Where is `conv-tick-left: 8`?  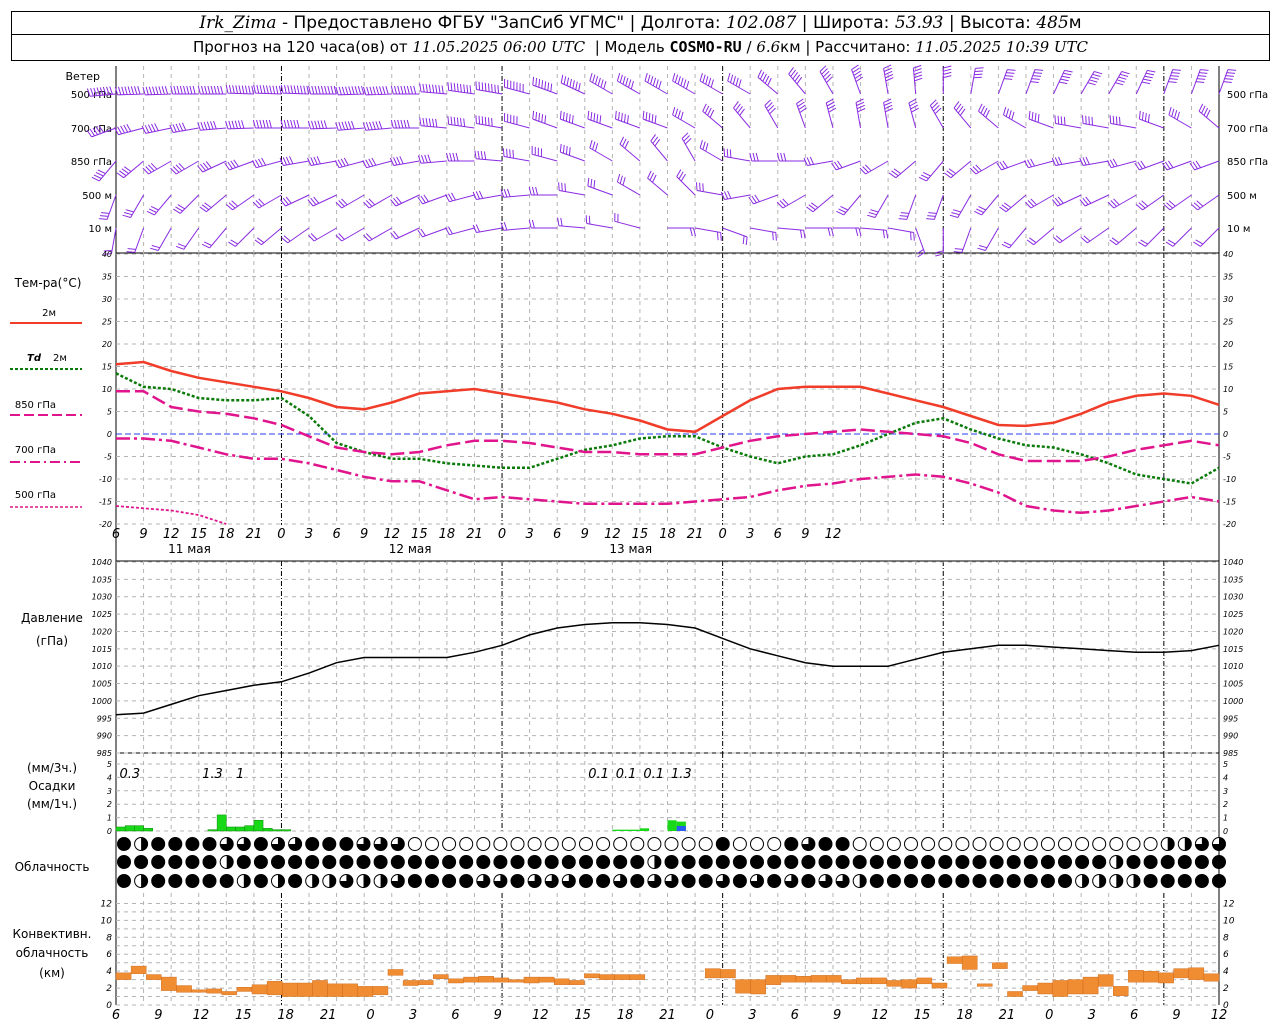 conv-tick-left: 8 is located at coordinates (109, 938).